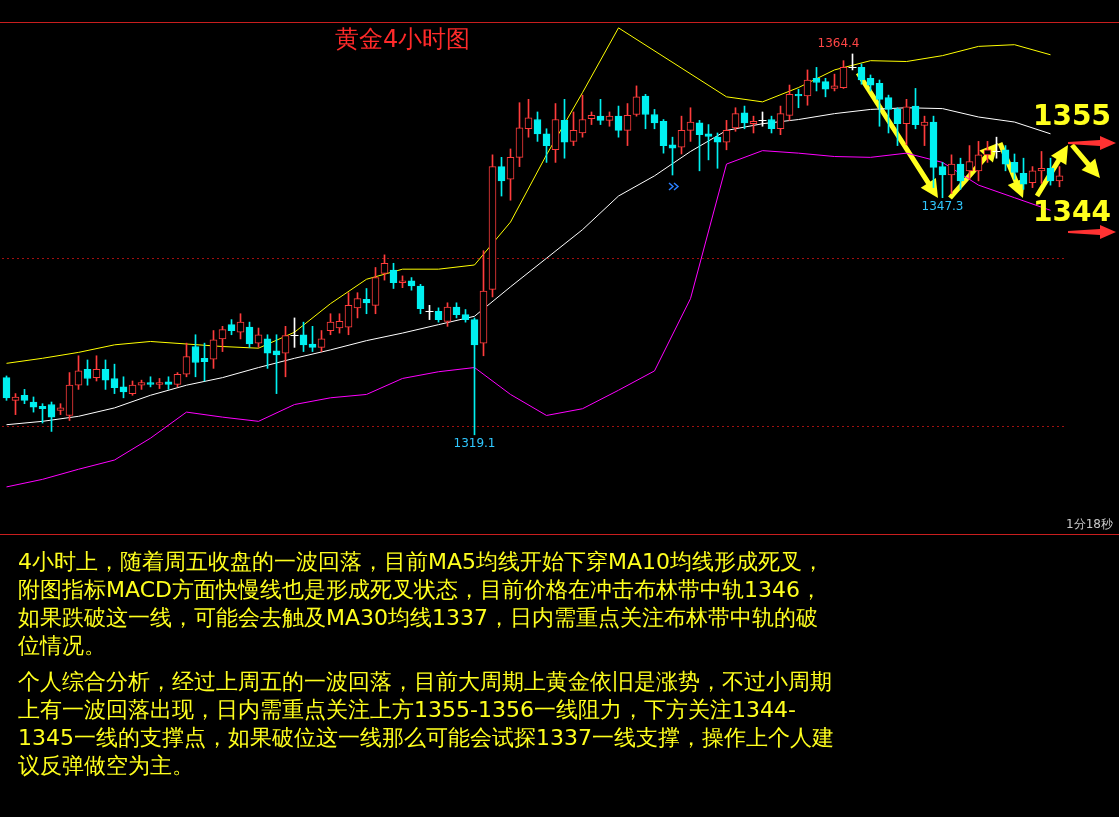  Describe the element at coordinates (838, 43) in the screenshot. I see `annotation: 1364.4` at that location.